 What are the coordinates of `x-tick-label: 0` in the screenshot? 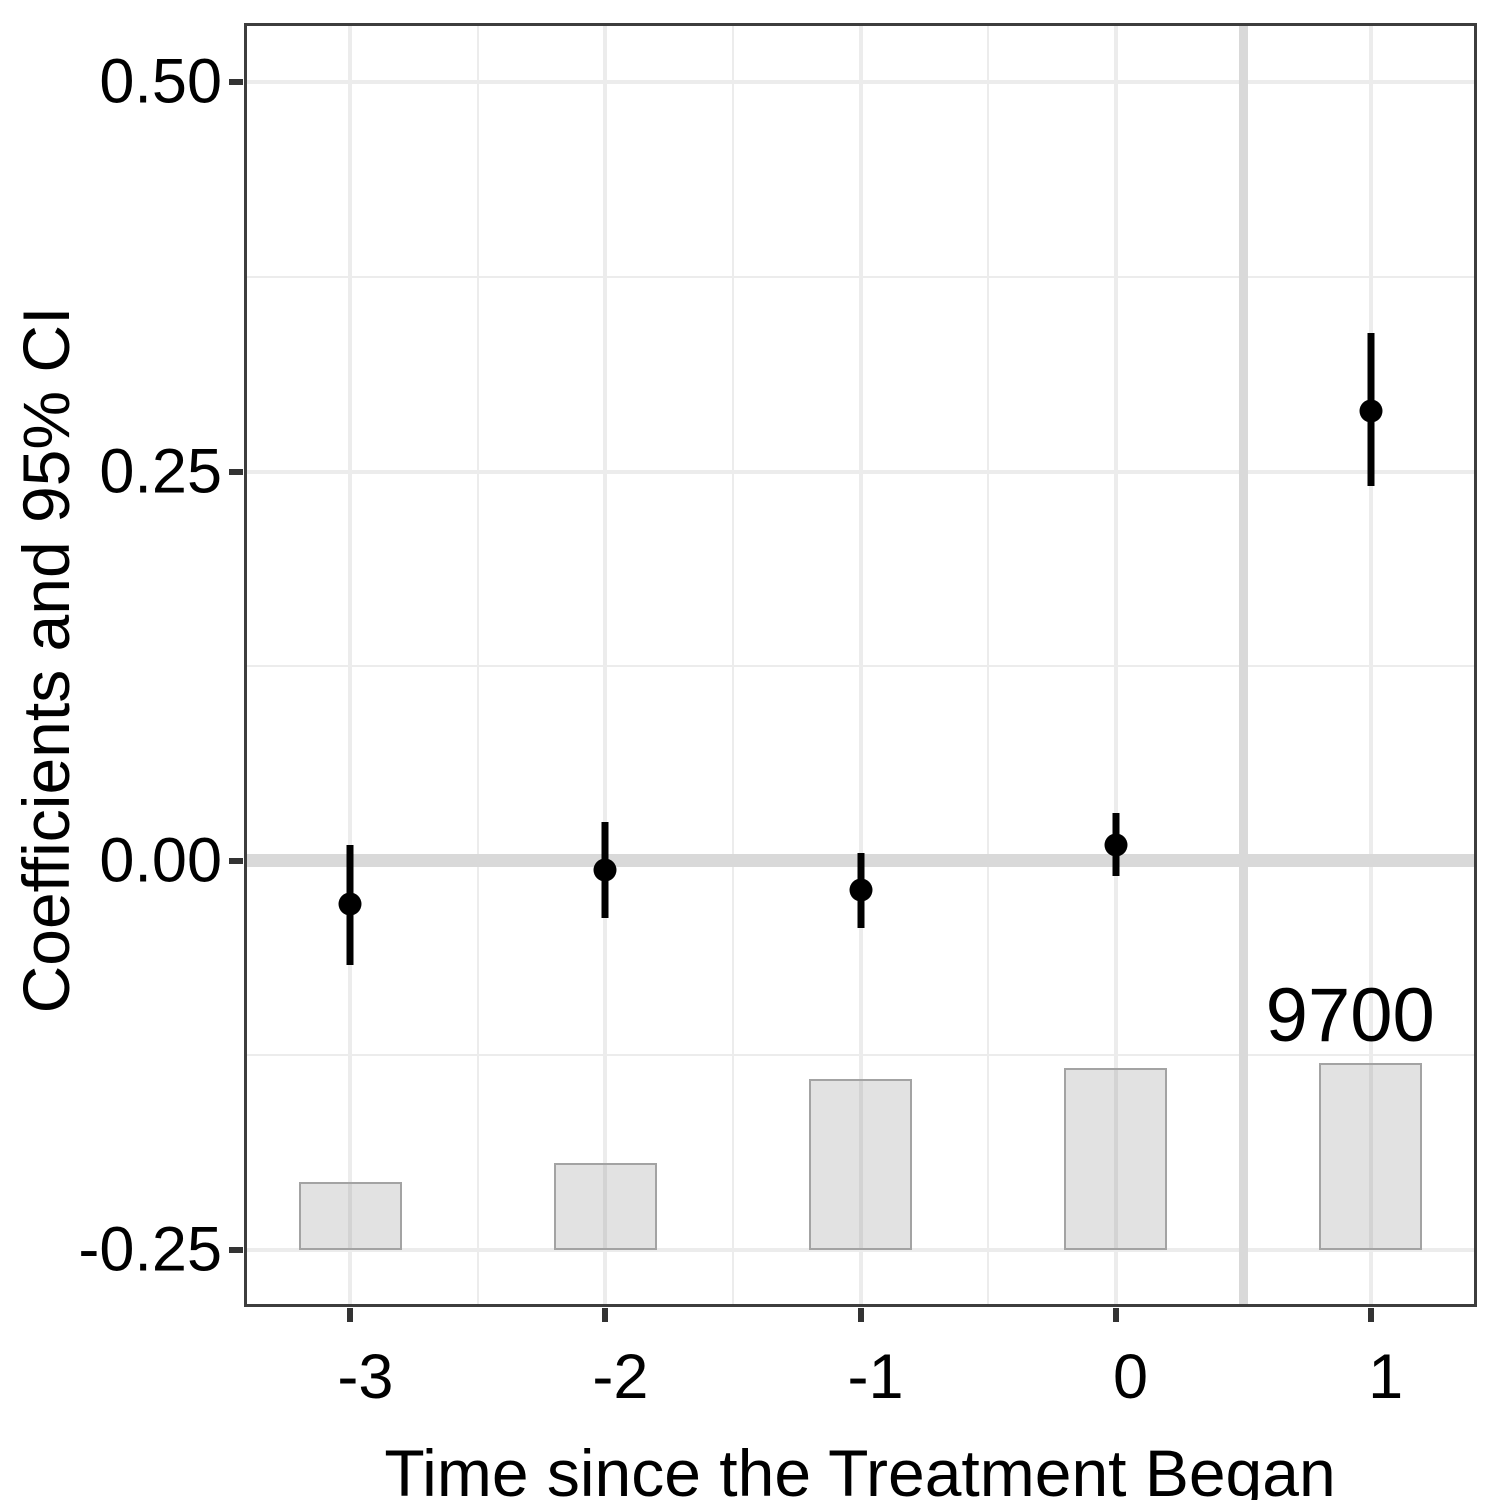 It's located at (1131, 1377).